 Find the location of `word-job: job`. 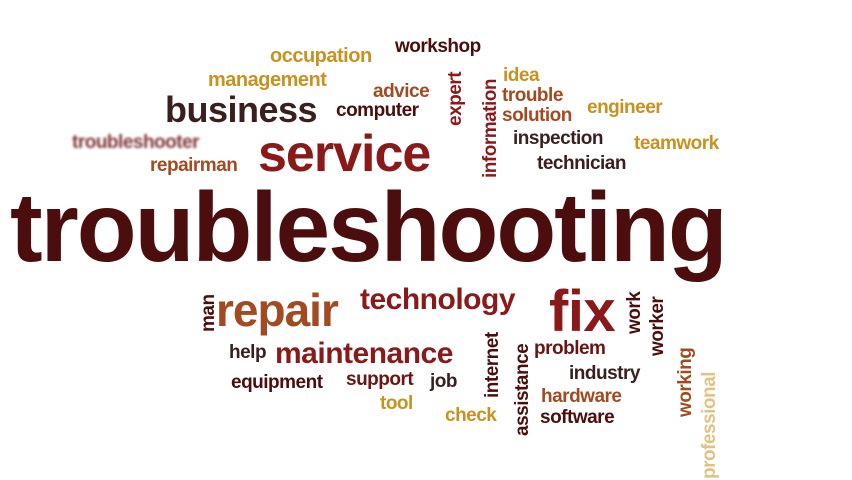

word-job: job is located at coordinates (444, 381).